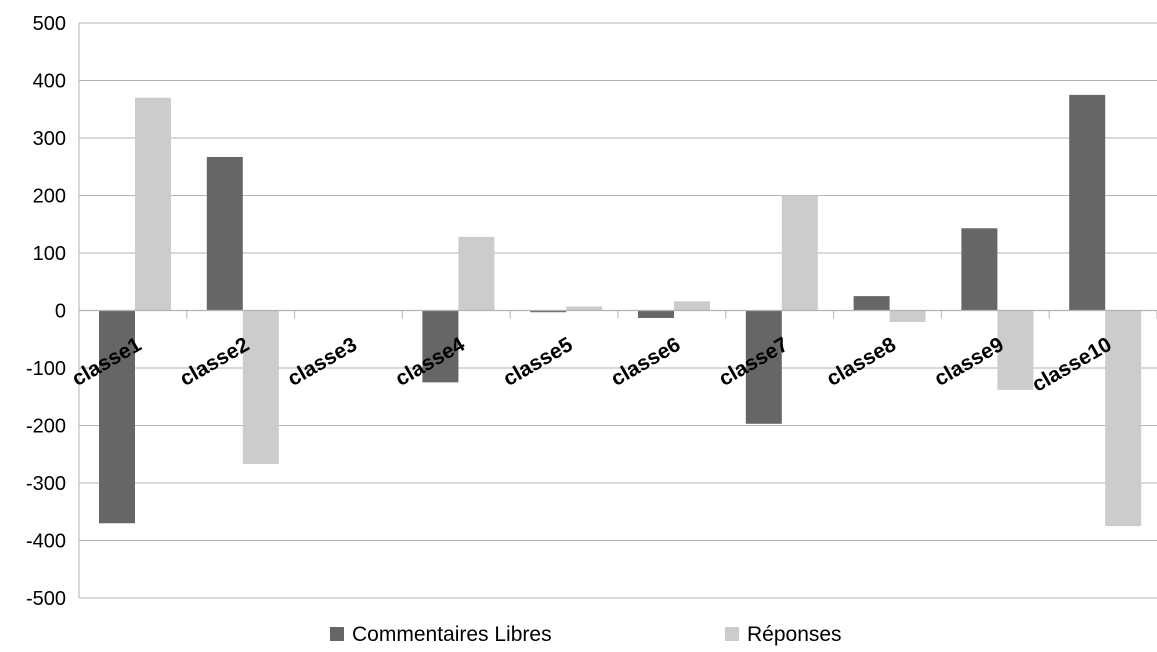  What do you see at coordinates (440, 346) in the screenshot?
I see `bar-series-1-classe4` at bounding box center [440, 346].